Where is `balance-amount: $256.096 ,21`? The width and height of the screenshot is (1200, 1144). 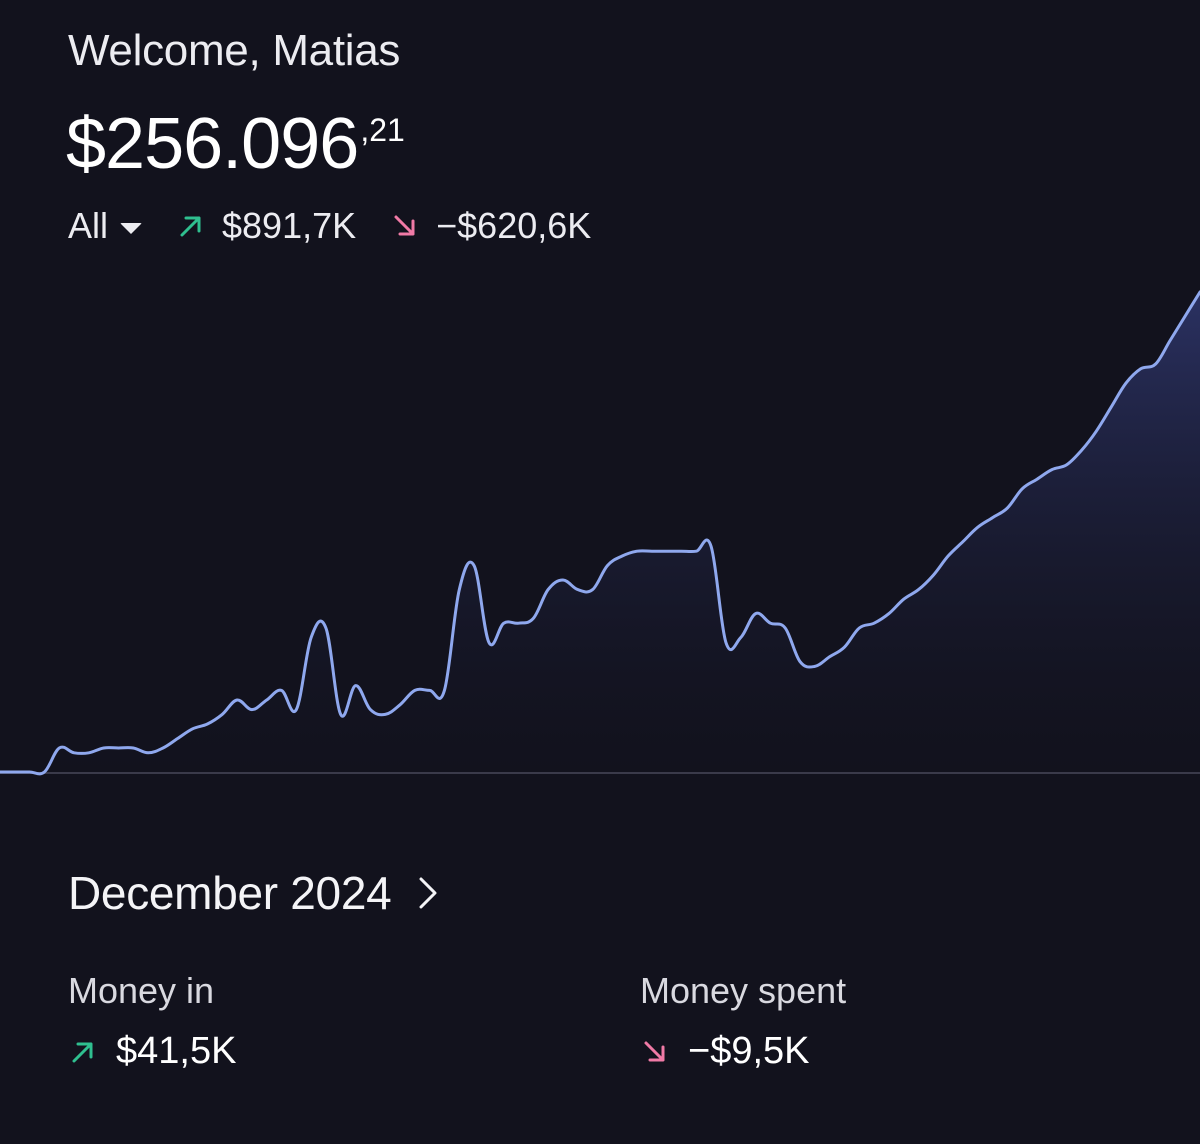 balance-amount: $256.096 ,21 is located at coordinates (235, 144).